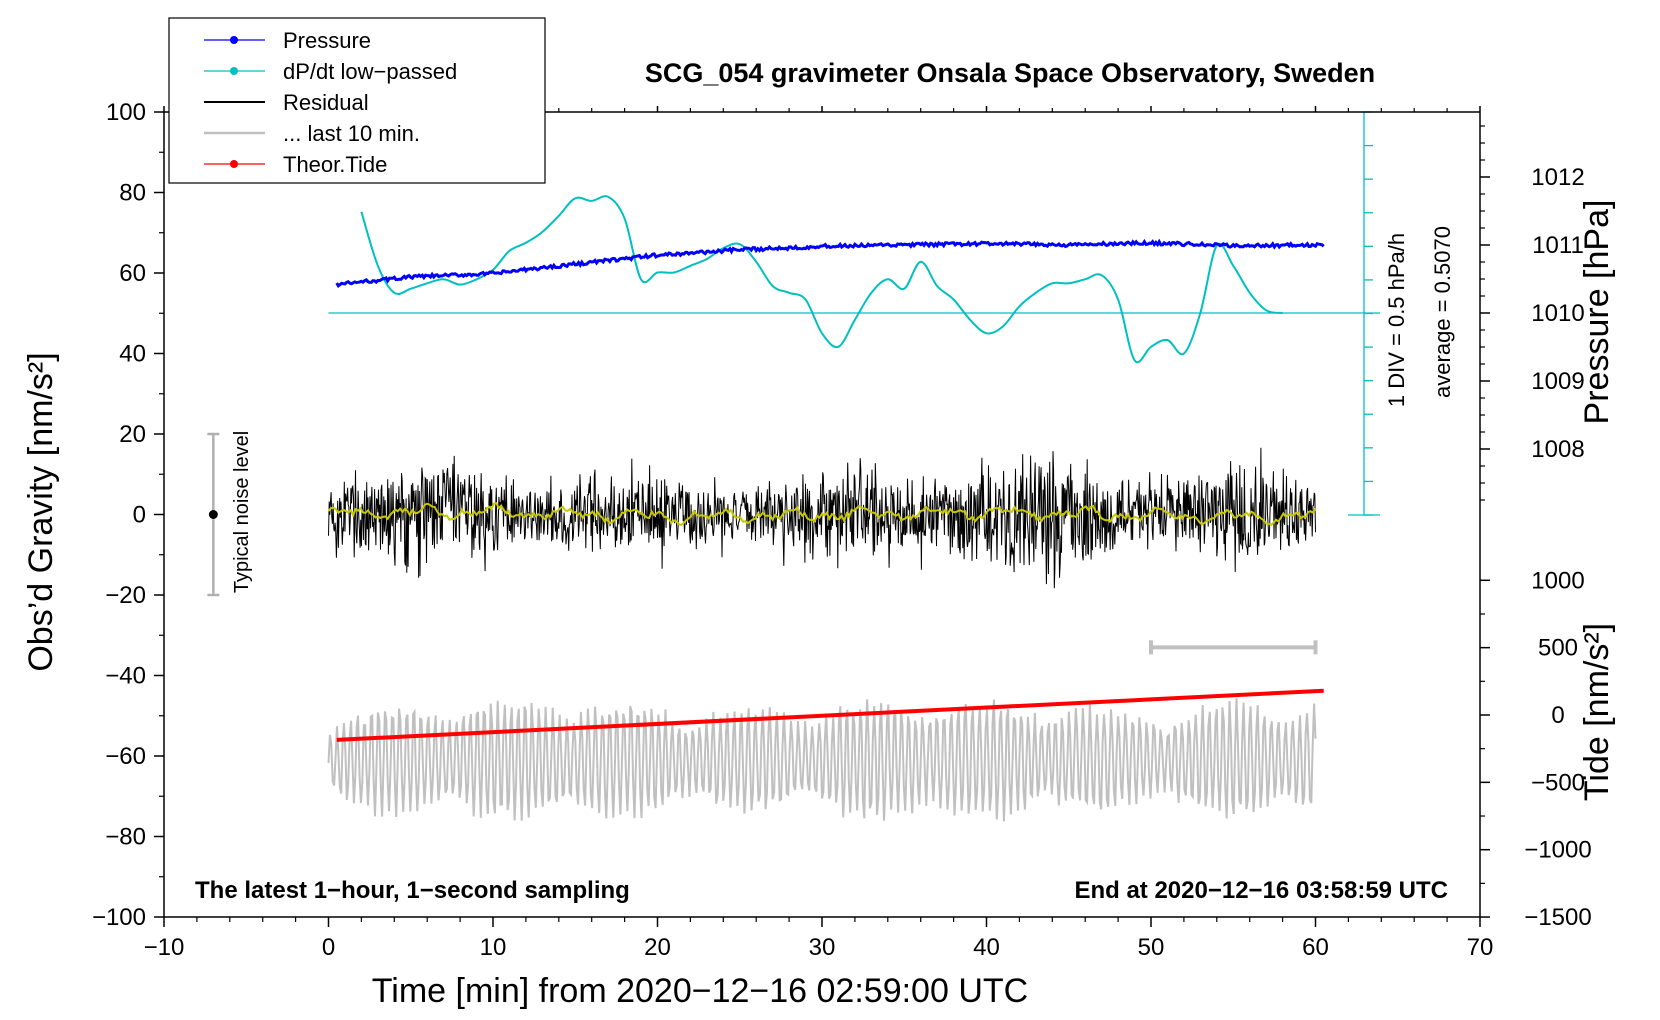 This screenshot has width=1660, height=1020. I want to click on y-tick-label: −20, so click(125, 595).